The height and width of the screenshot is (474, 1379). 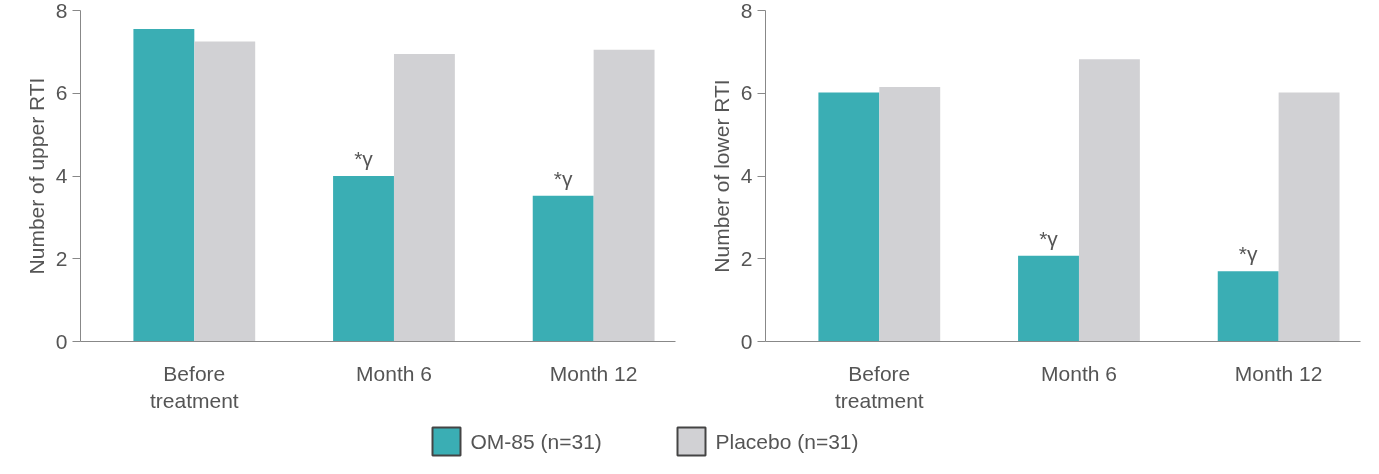 I want to click on legend-label: OM-85 (n=31), so click(x=536, y=441).